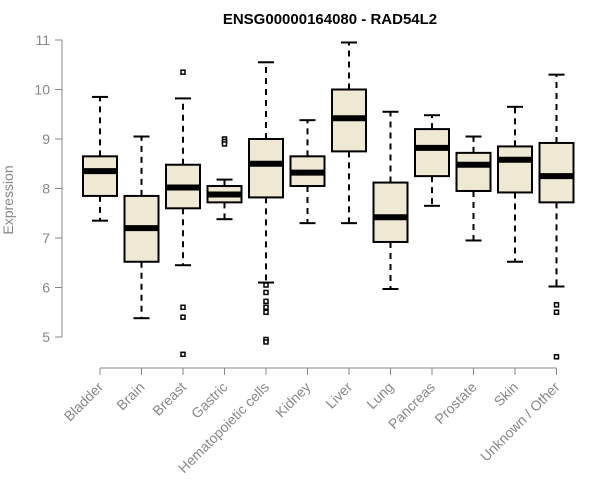 The height and width of the screenshot is (500, 600). Describe the element at coordinates (169, 399) in the screenshot. I see `x-tick-label: Breast` at that location.